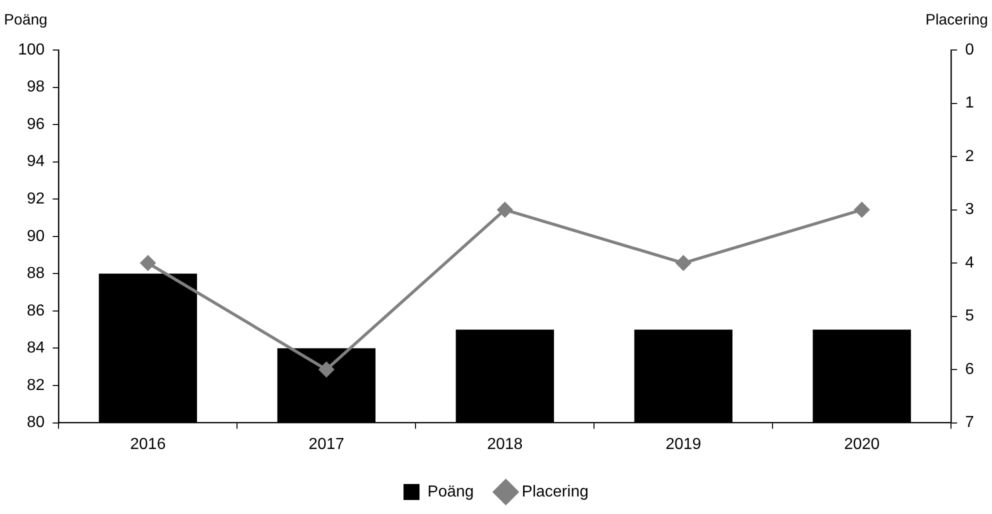 Image resolution: width=992 pixels, height=514 pixels. What do you see at coordinates (969, 49) in the screenshot?
I see `y2-tick-label: 0` at bounding box center [969, 49].